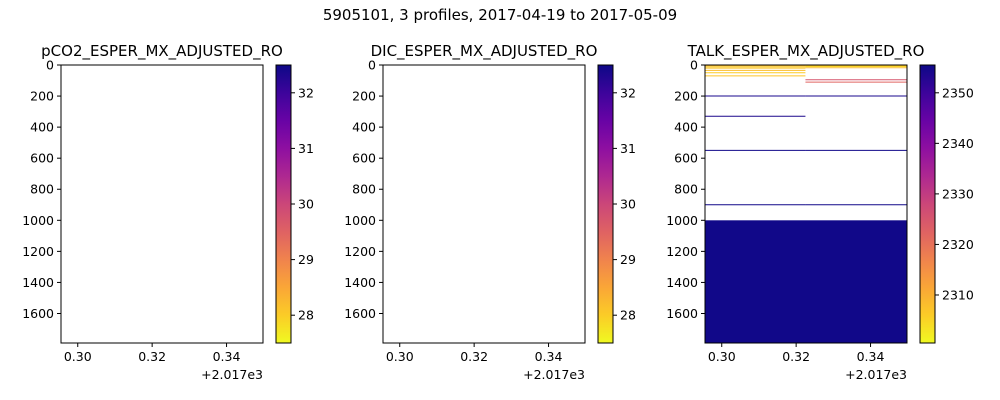  Describe the element at coordinates (958, 92) in the screenshot. I see `colorbar-tick-label: 2350` at that location.